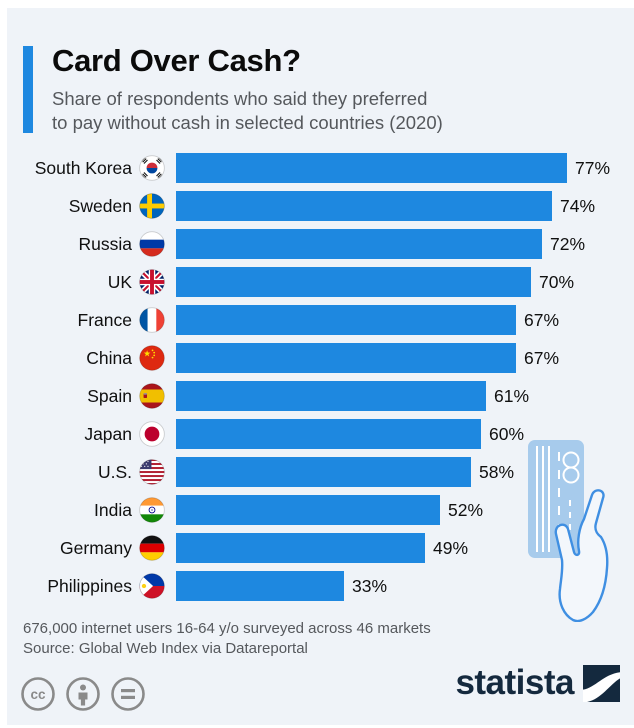 This screenshot has height=728, width=634. I want to click on chart-row: UK 70%, so click(320, 282).